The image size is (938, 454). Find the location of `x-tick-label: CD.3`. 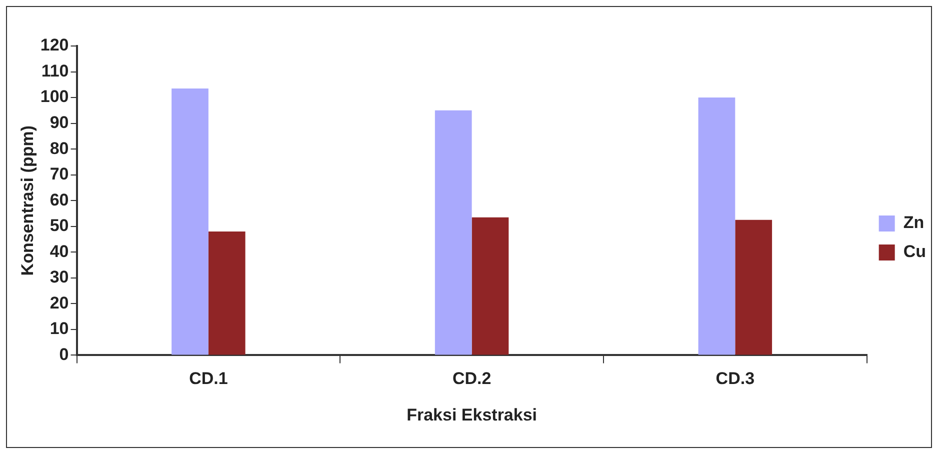

x-tick-label: CD.3 is located at coordinates (735, 378).